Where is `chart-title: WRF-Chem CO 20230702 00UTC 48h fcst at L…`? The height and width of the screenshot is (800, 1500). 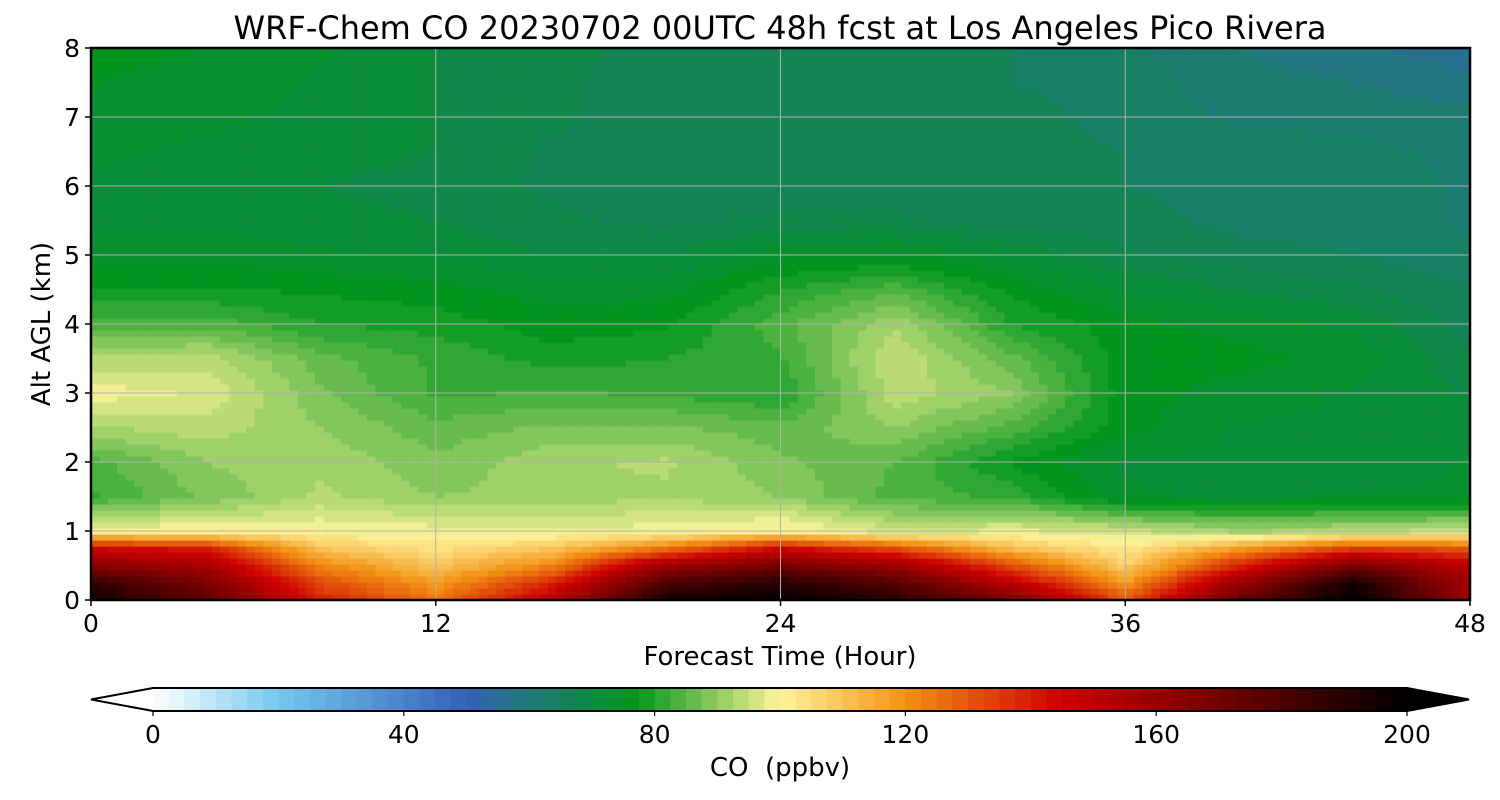
chart-title: WRF-Chem CO 20230702 00UTC 48h fcst at L… is located at coordinates (780, 28).